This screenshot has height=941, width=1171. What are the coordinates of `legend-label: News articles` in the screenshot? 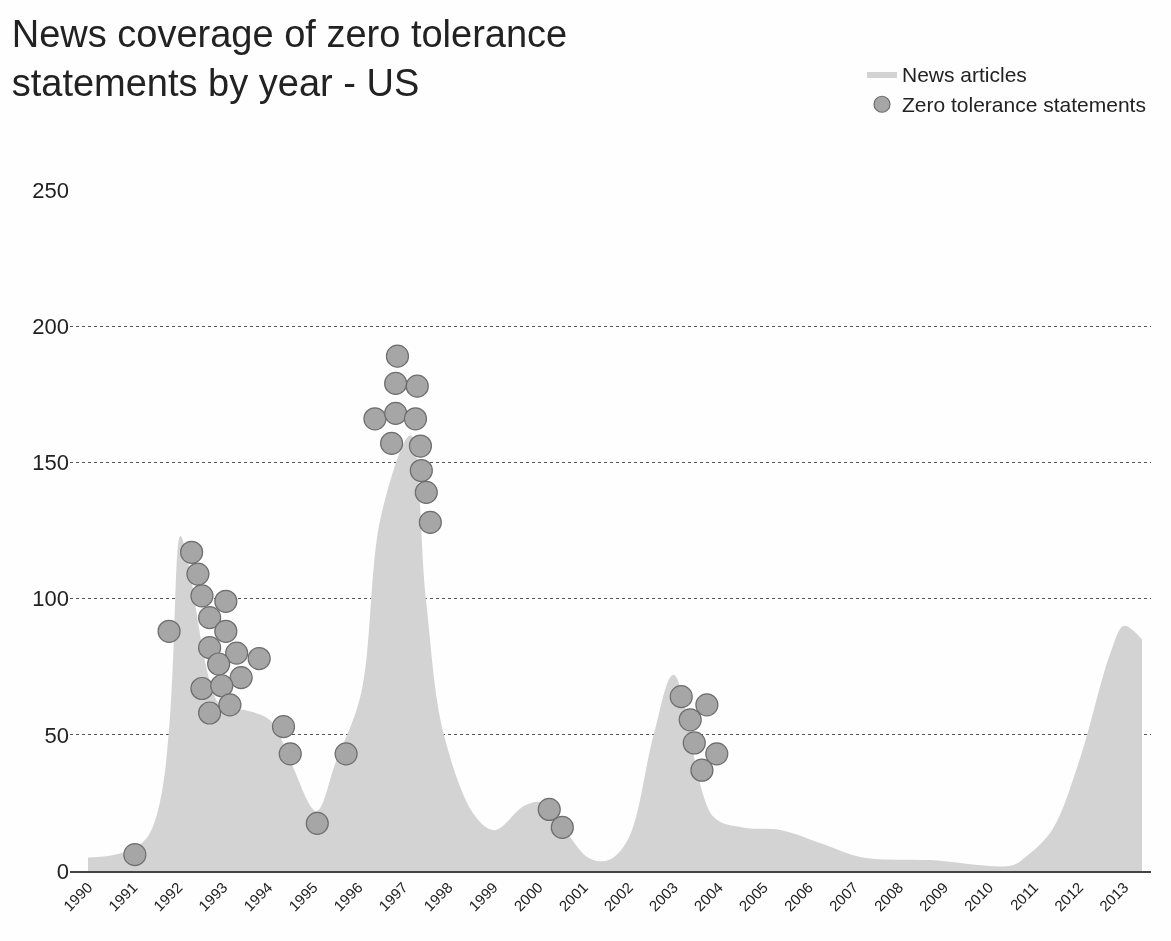 It's located at (964, 75).